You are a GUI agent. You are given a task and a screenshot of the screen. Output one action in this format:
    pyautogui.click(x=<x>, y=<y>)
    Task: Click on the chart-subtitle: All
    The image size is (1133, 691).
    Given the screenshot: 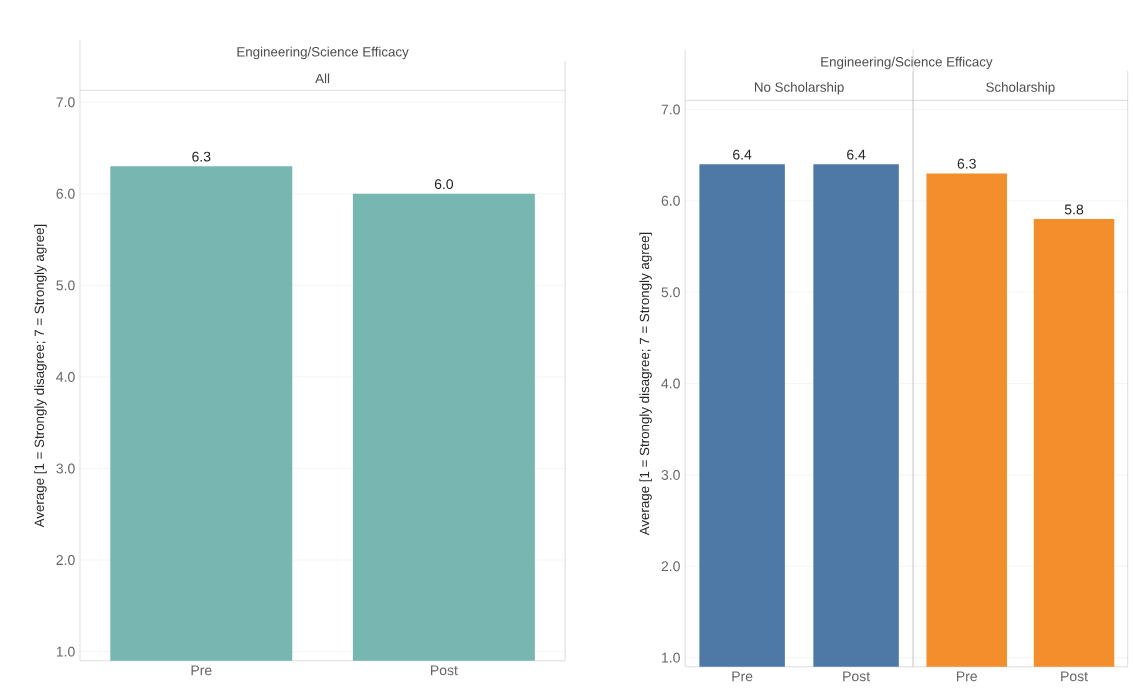 What is the action you would take?
    pyautogui.click(x=322, y=78)
    